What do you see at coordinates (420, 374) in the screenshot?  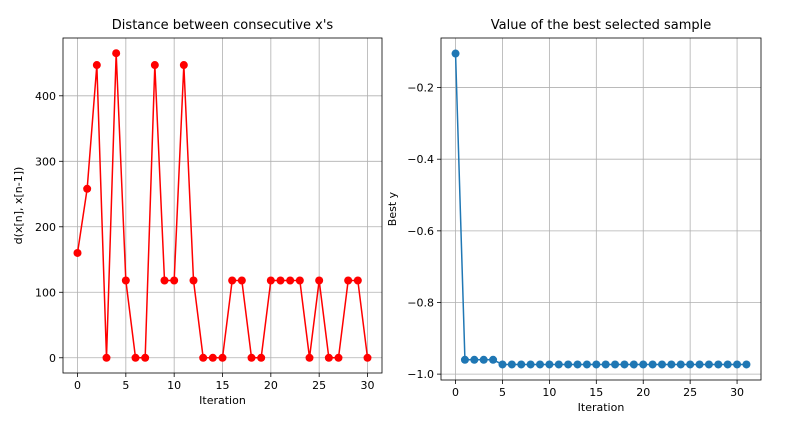 I see `y-tick-label: −1.0` at bounding box center [420, 374].